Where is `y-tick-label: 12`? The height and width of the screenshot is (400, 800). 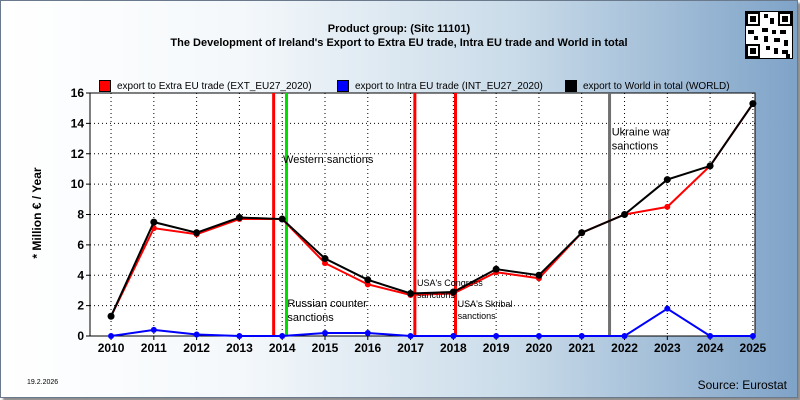
y-tick-label: 12 is located at coordinates (78, 154).